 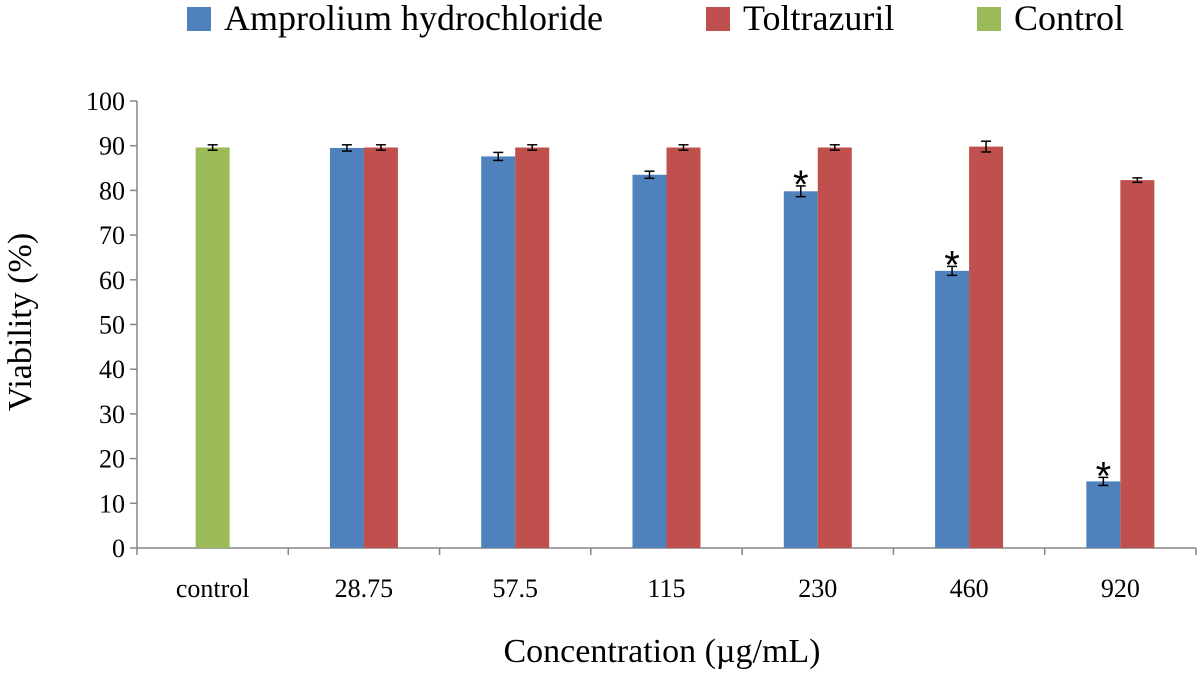 I want to click on x-axis-title: Concentration (µg/mL), so click(x=661, y=651).